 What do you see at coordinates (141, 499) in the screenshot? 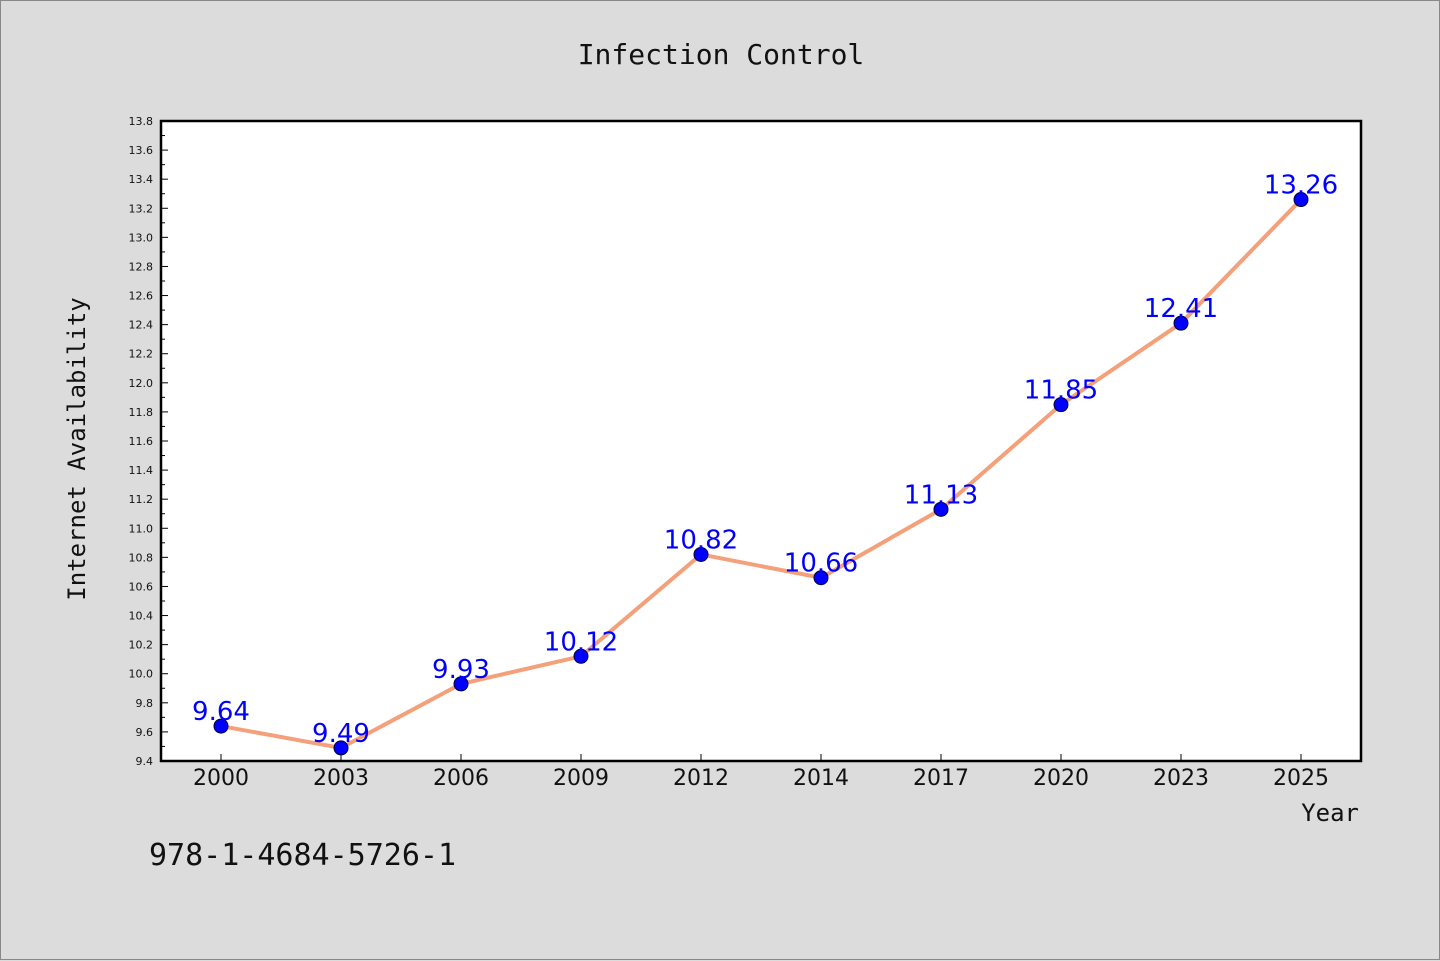
I see `y-tick-label: 11.2` at bounding box center [141, 499].